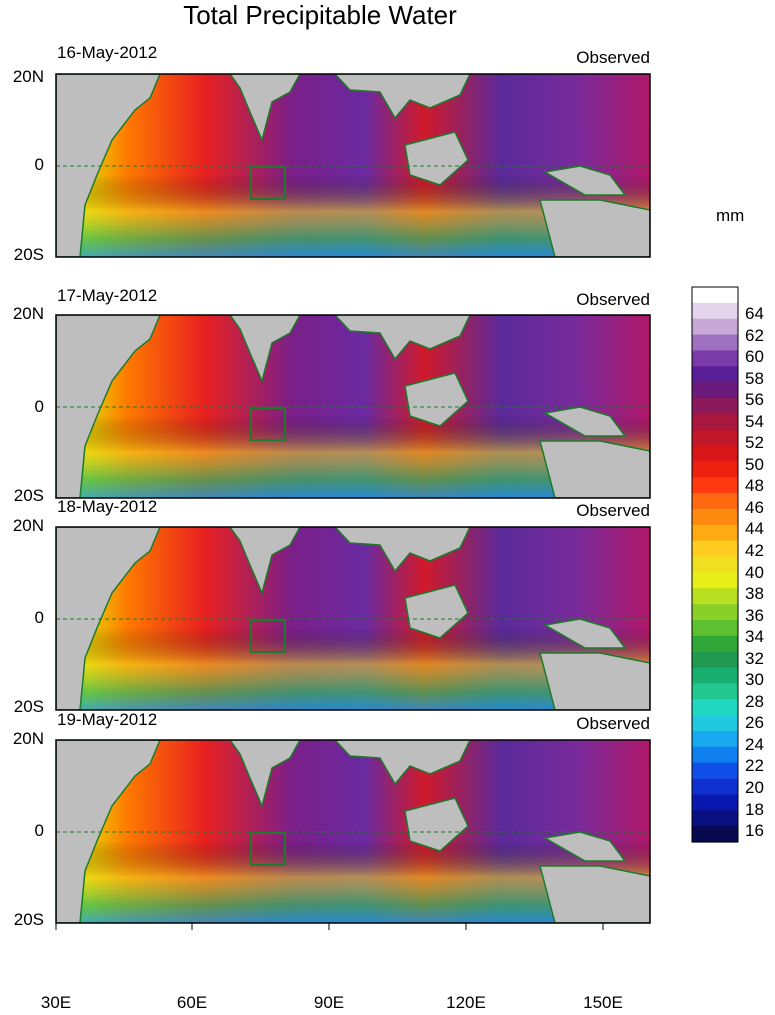 This screenshot has width=775, height=1015. I want to click on colorbar, so click(715, 564).